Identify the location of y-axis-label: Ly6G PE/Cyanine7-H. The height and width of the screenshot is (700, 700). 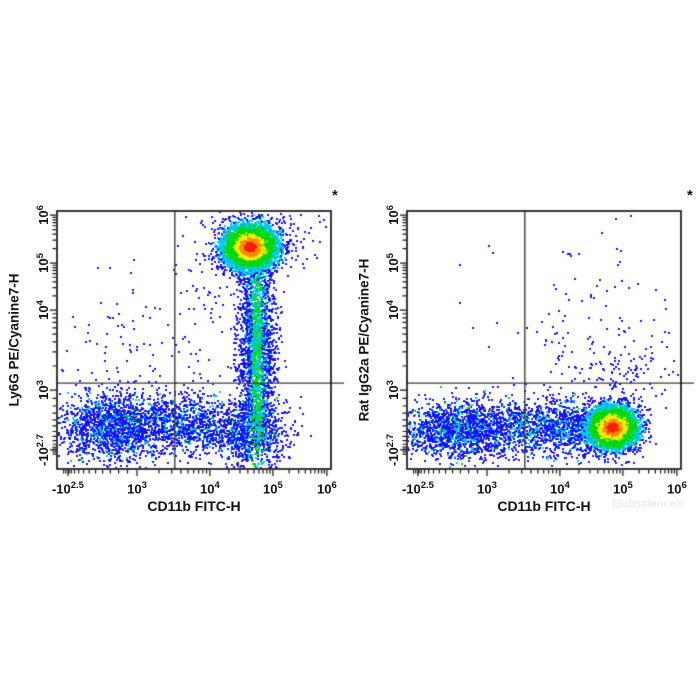
(14, 340).